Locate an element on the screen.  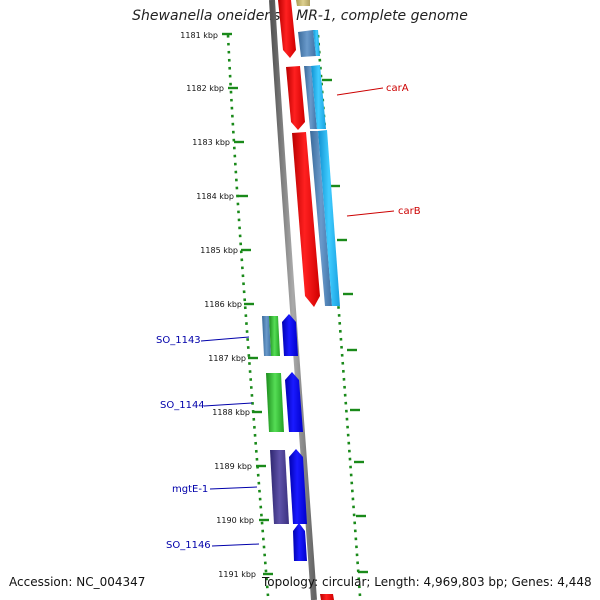
tick-label: 1187 kbp is located at coordinates (227, 358).